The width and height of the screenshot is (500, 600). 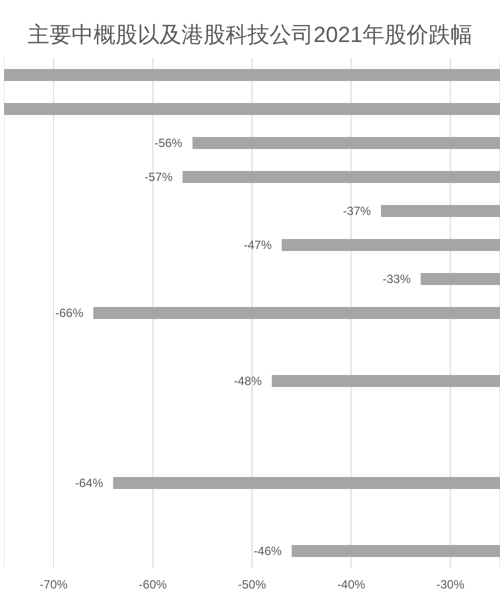 I want to click on data-label: -33%, so click(x=396, y=279).